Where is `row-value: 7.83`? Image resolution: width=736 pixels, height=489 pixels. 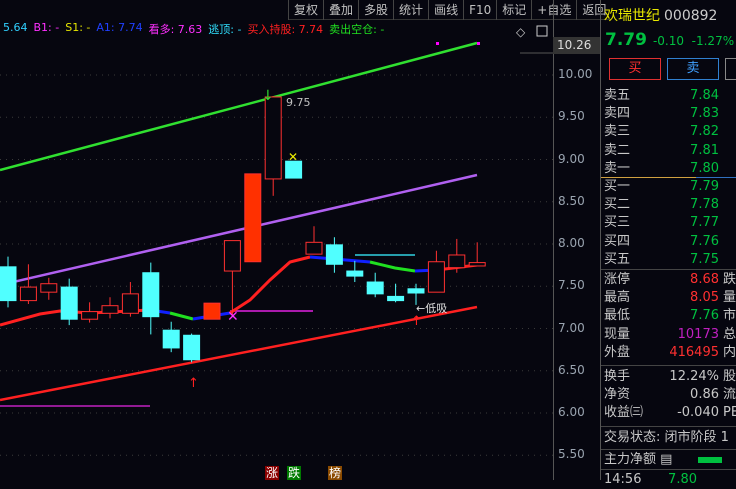
row-value: 7.83 is located at coordinates (704, 114).